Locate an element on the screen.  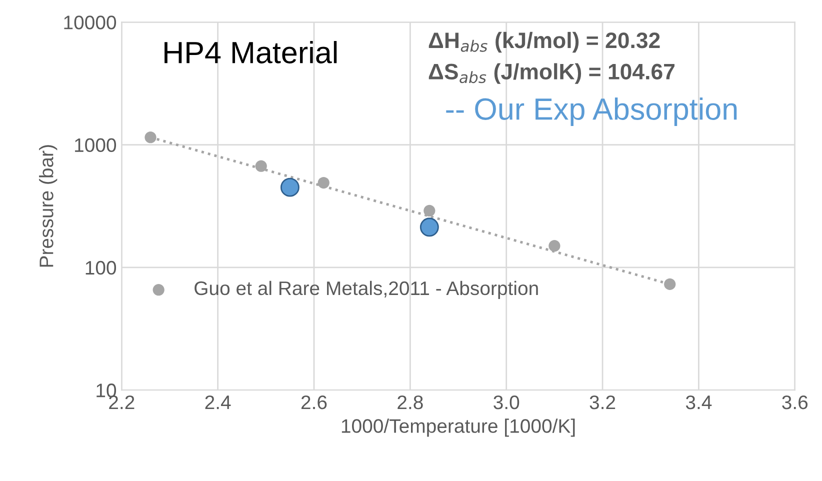
x-tick-label: 2.8 is located at coordinates (410, 402).